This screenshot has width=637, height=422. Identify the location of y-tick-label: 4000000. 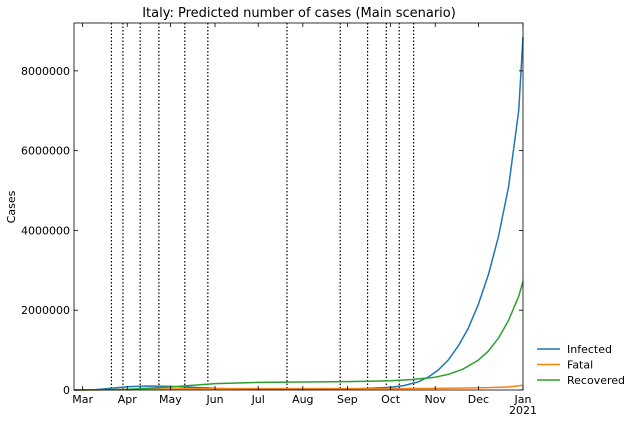
(45, 230).